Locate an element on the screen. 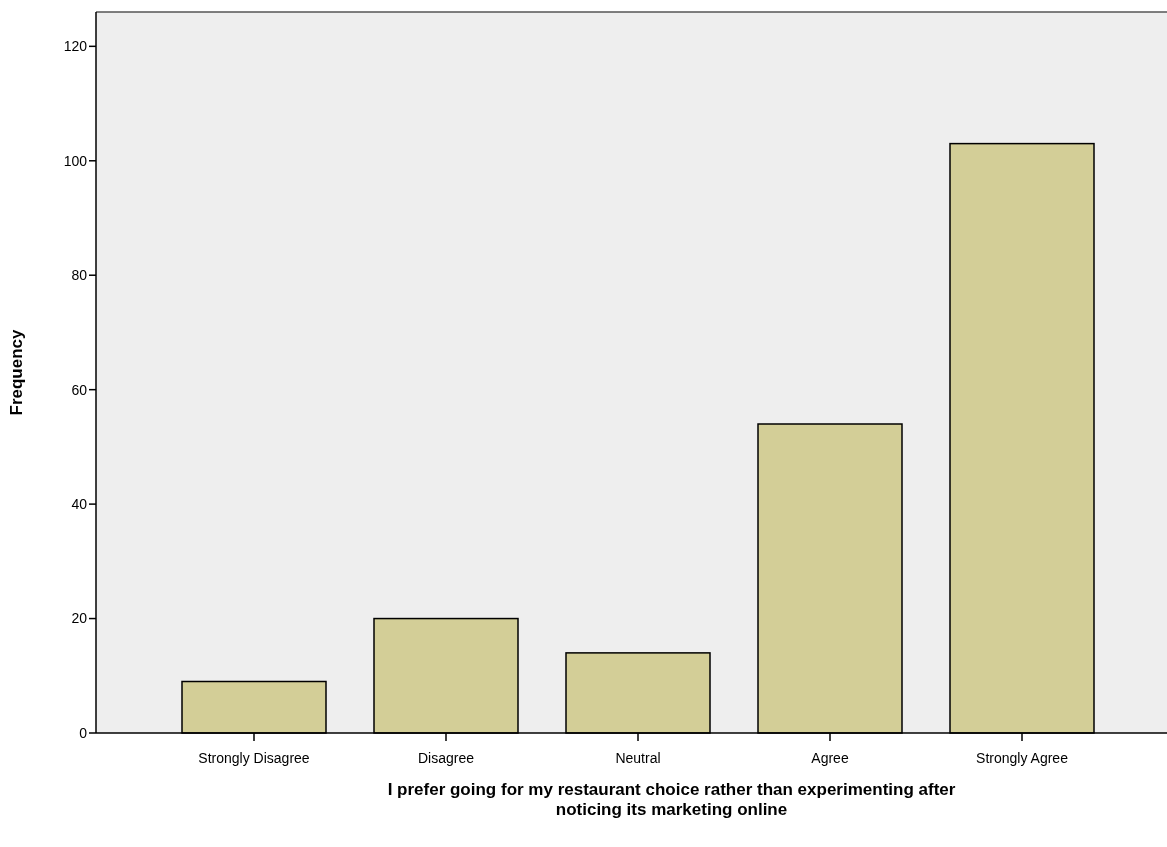 This screenshot has height=847, width=1167. x-tick-label: Strongly Agree is located at coordinates (1022, 758).